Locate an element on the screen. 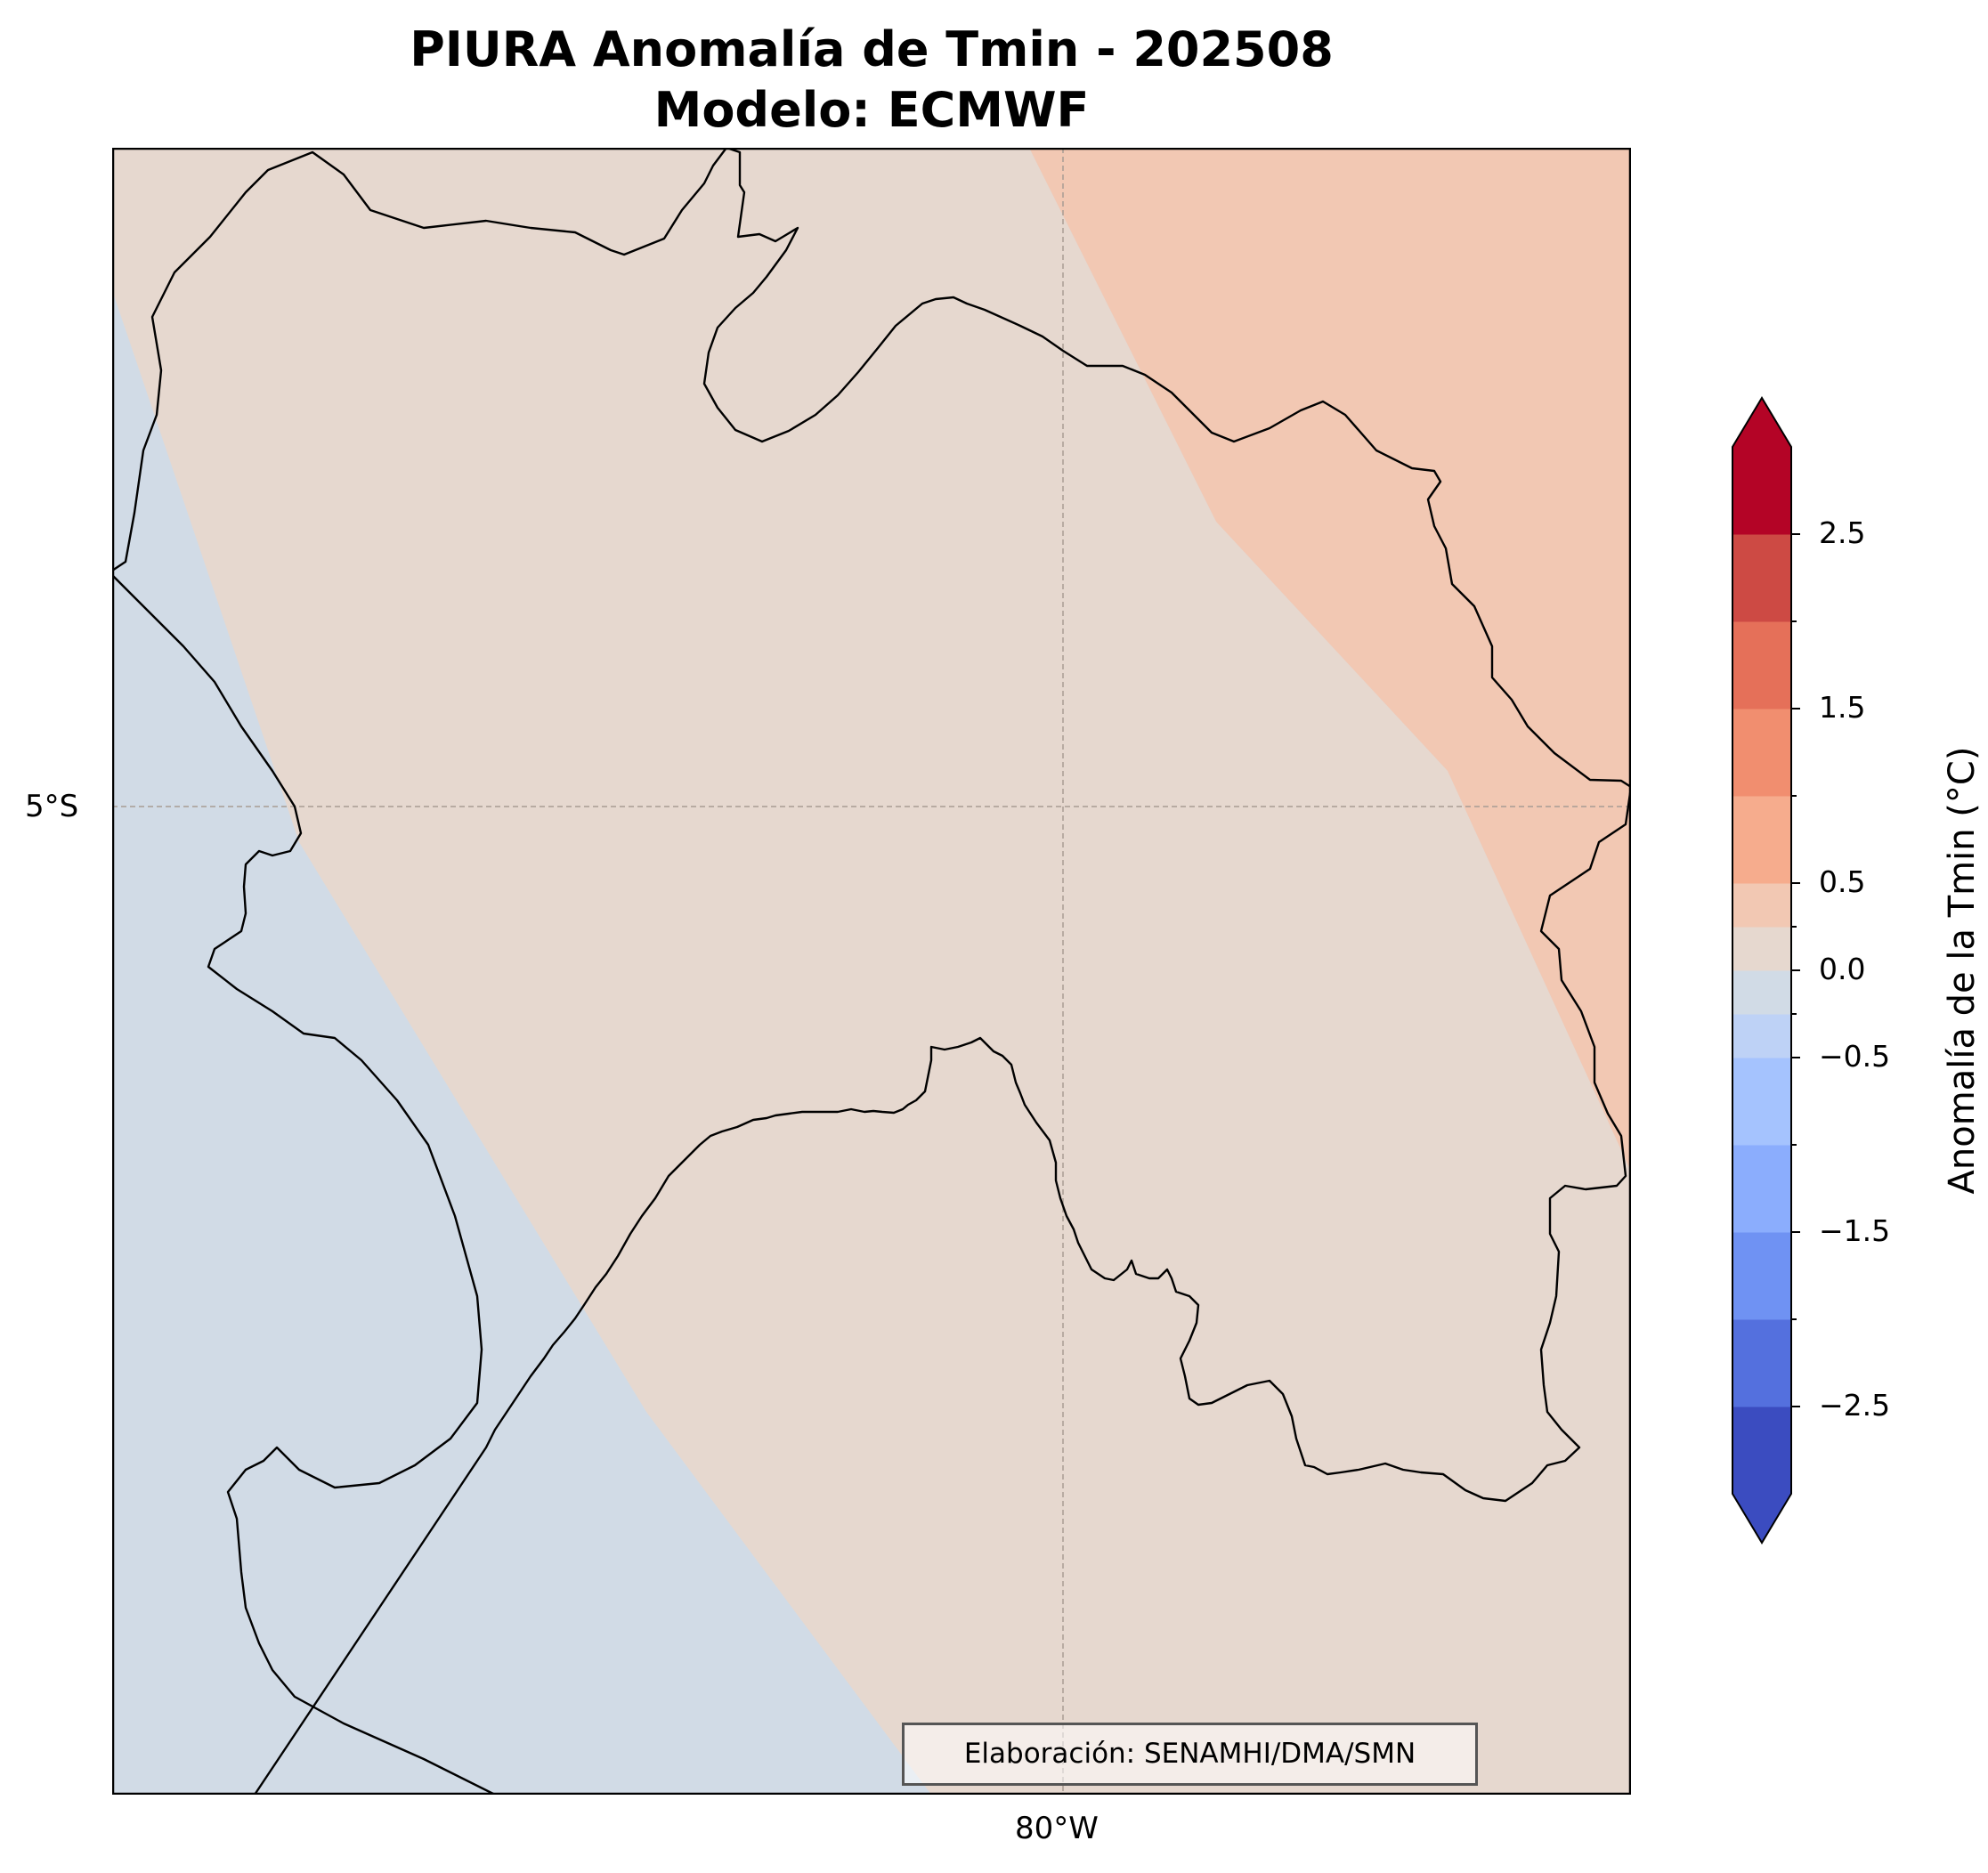 The height and width of the screenshot is (1873, 1988). colorbar is located at coordinates (1766, 970).